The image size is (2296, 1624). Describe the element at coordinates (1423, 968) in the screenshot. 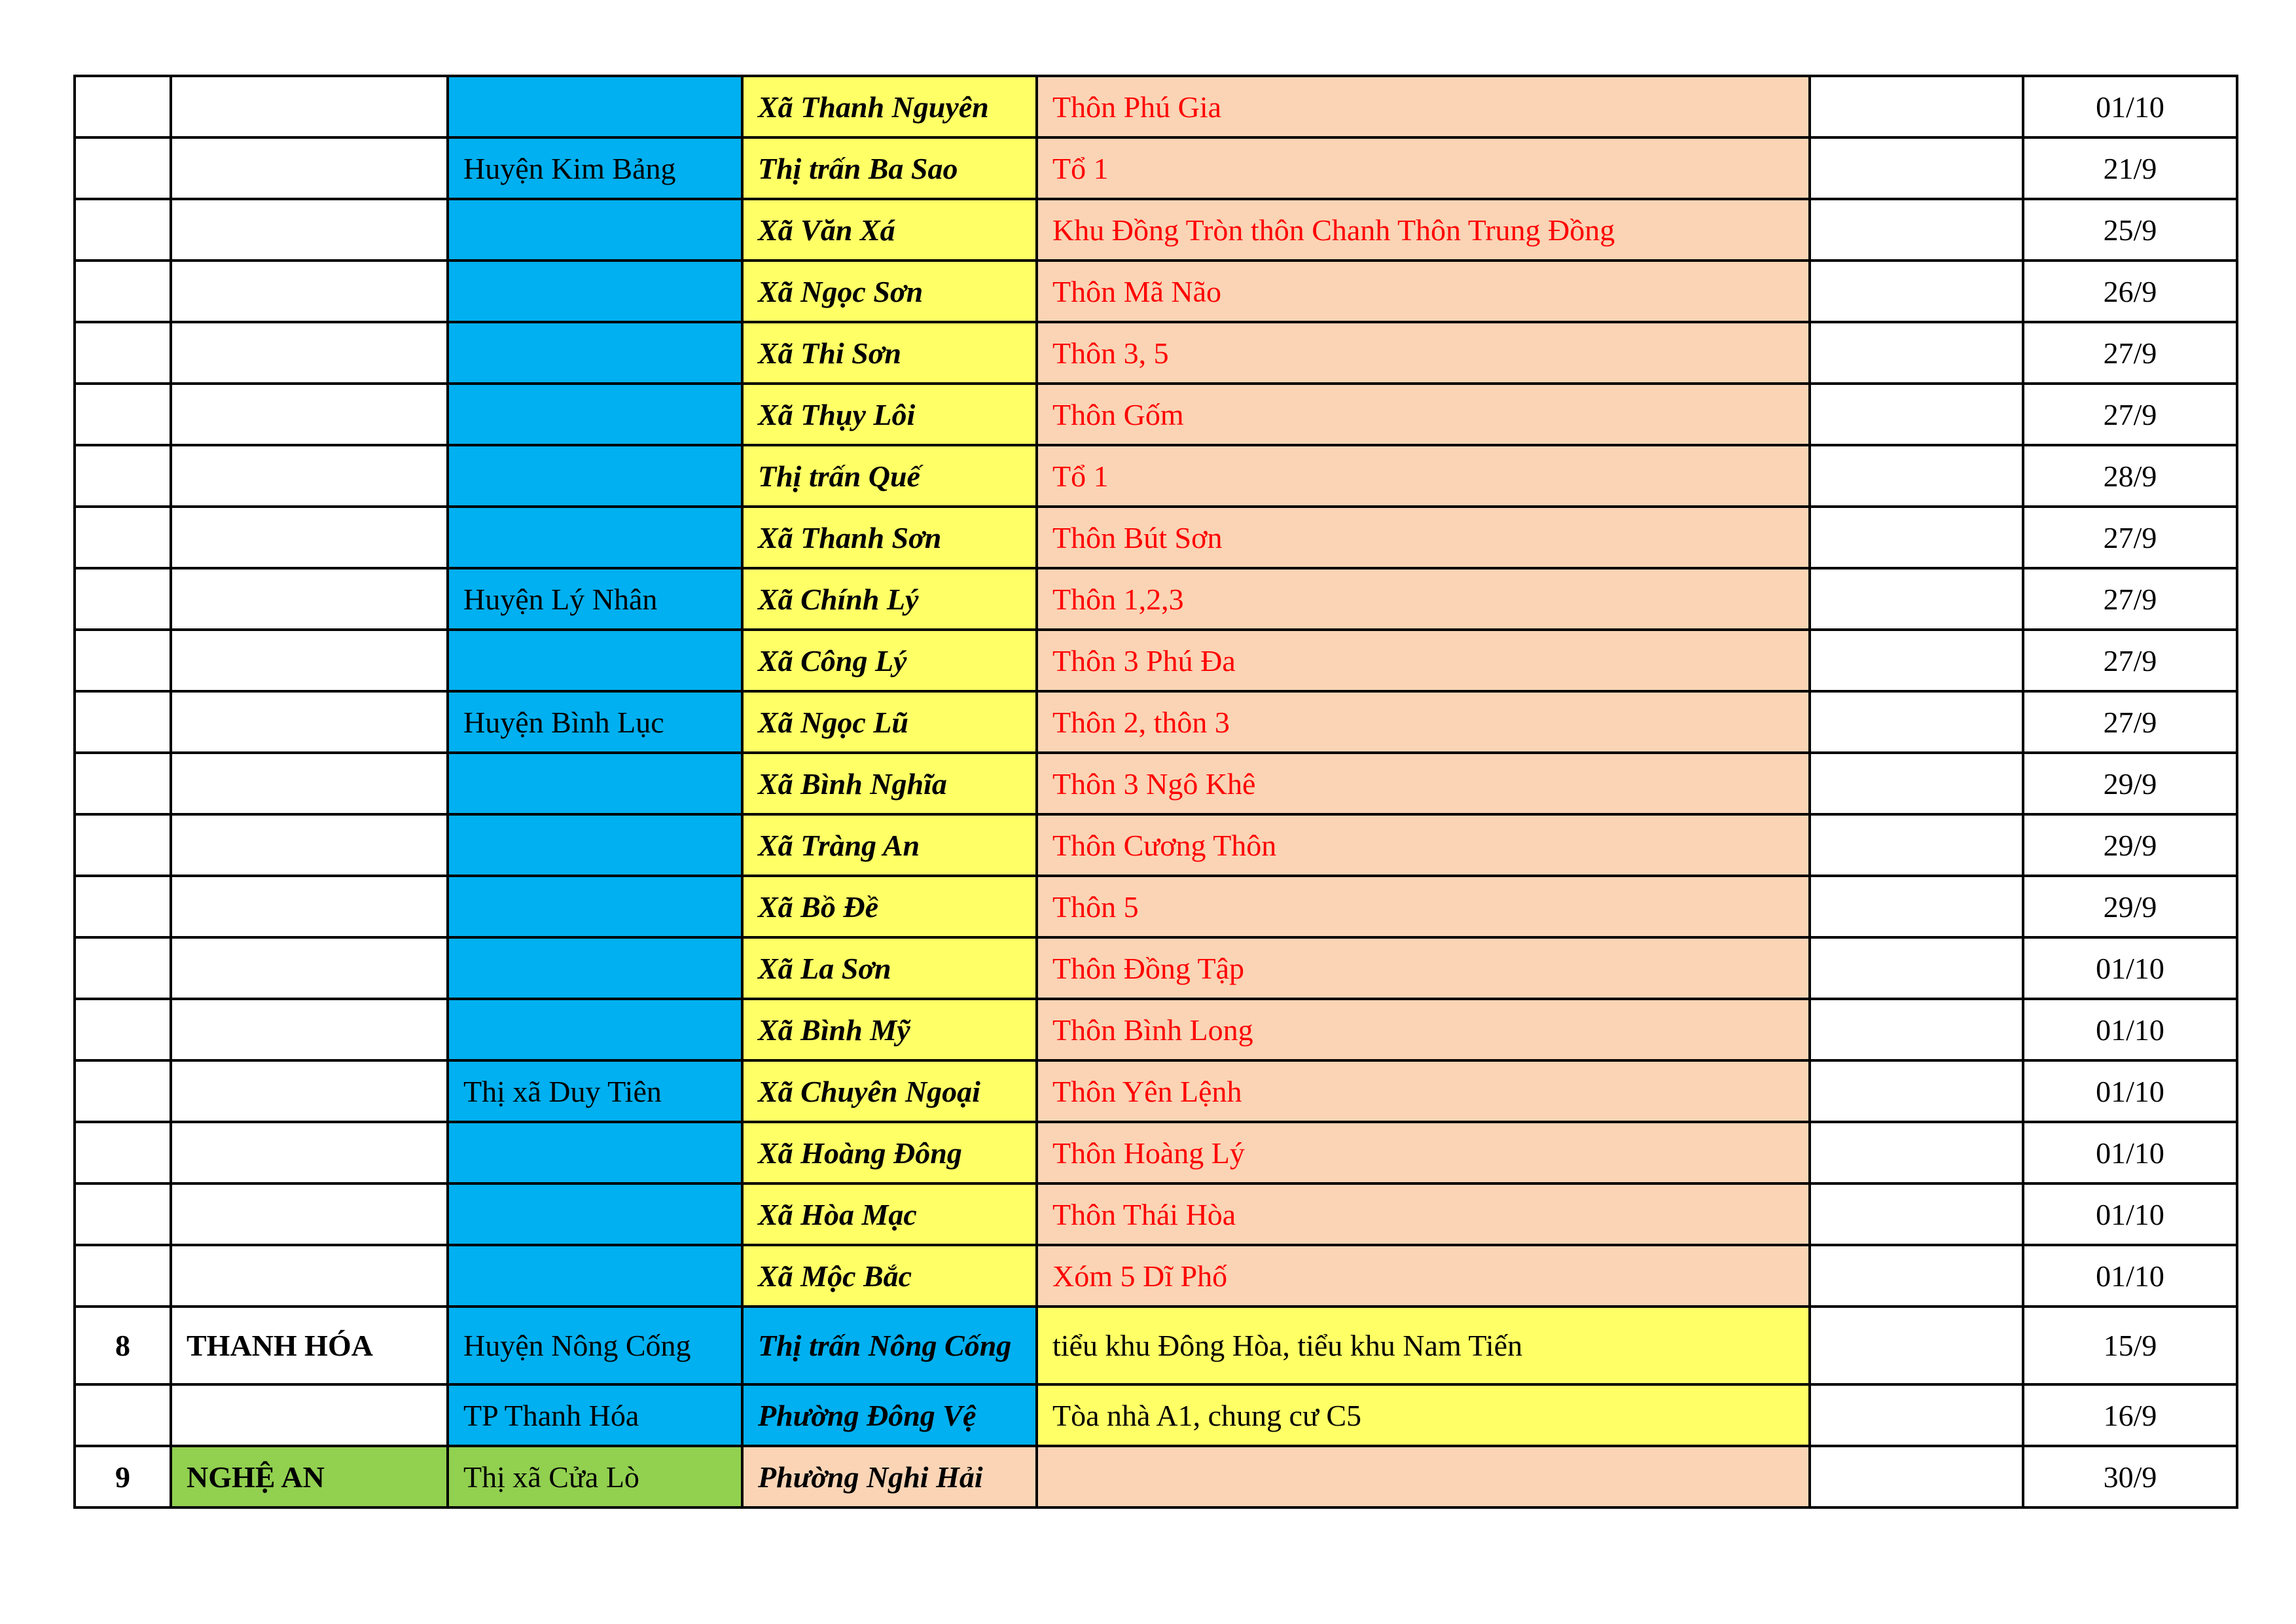

I see `village-cell: Thôn Đồng Tập` at that location.